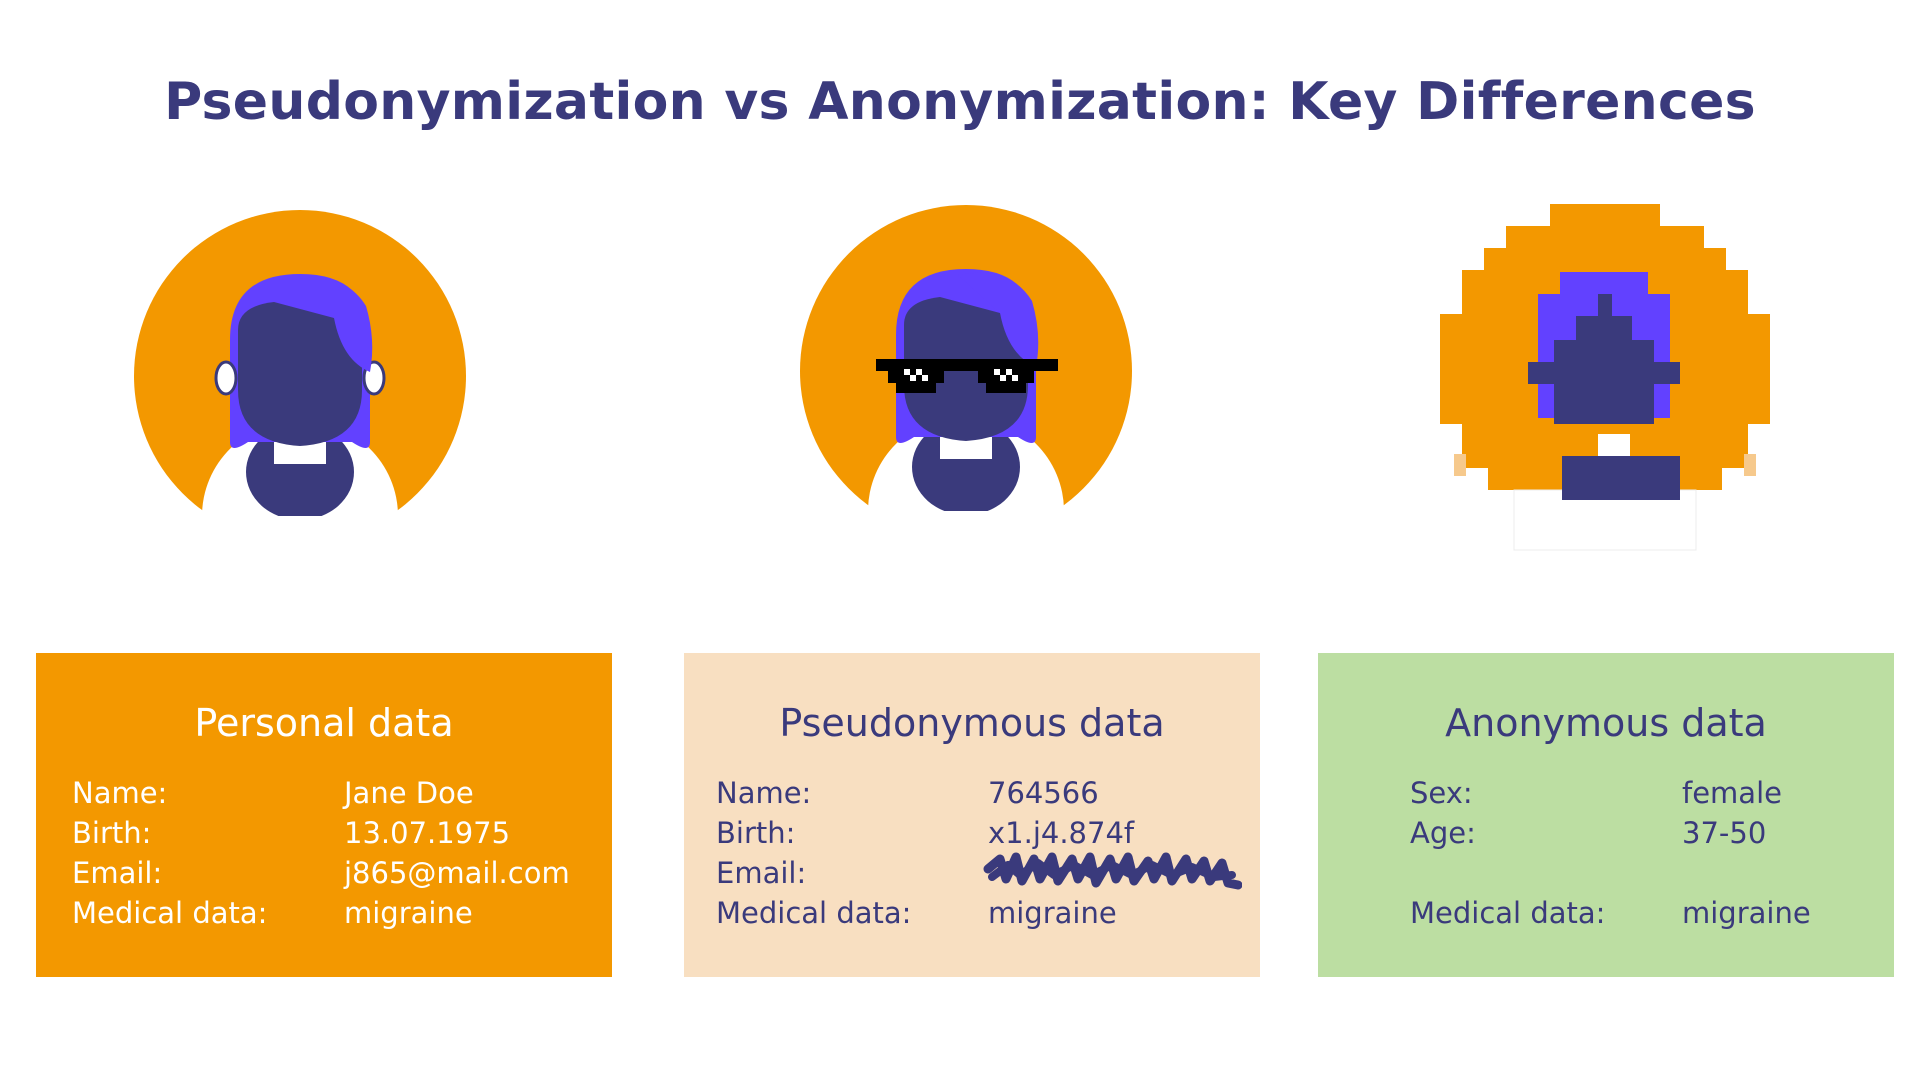 This screenshot has width=1920, height=1080. Describe the element at coordinates (1441, 793) in the screenshot. I see `row-label: Sex:` at that location.